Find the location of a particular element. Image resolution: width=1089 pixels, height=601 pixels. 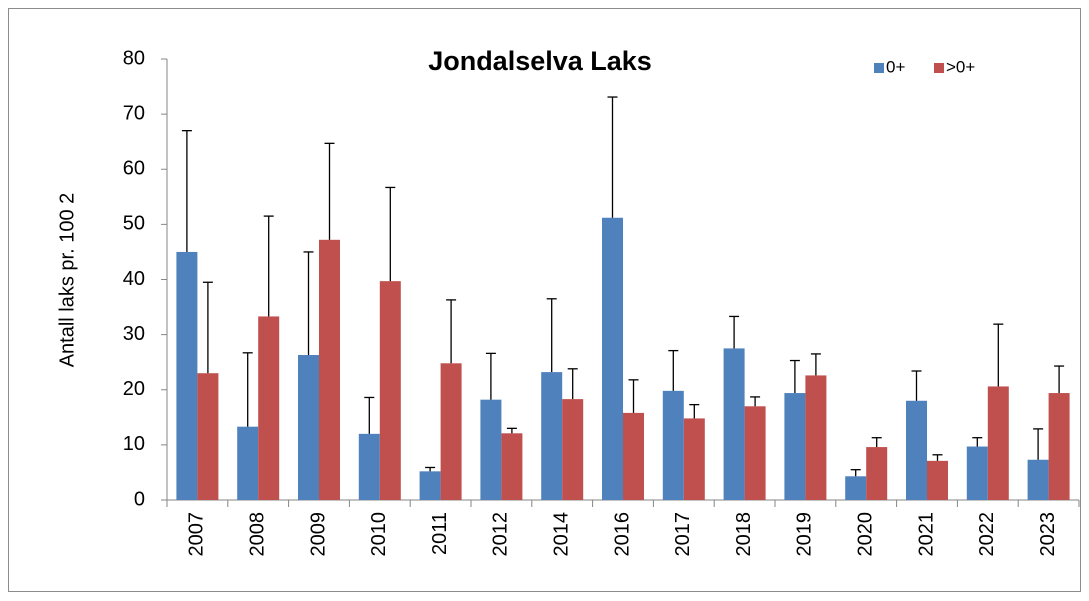

x-tick-label: 2010 is located at coordinates (379, 534).